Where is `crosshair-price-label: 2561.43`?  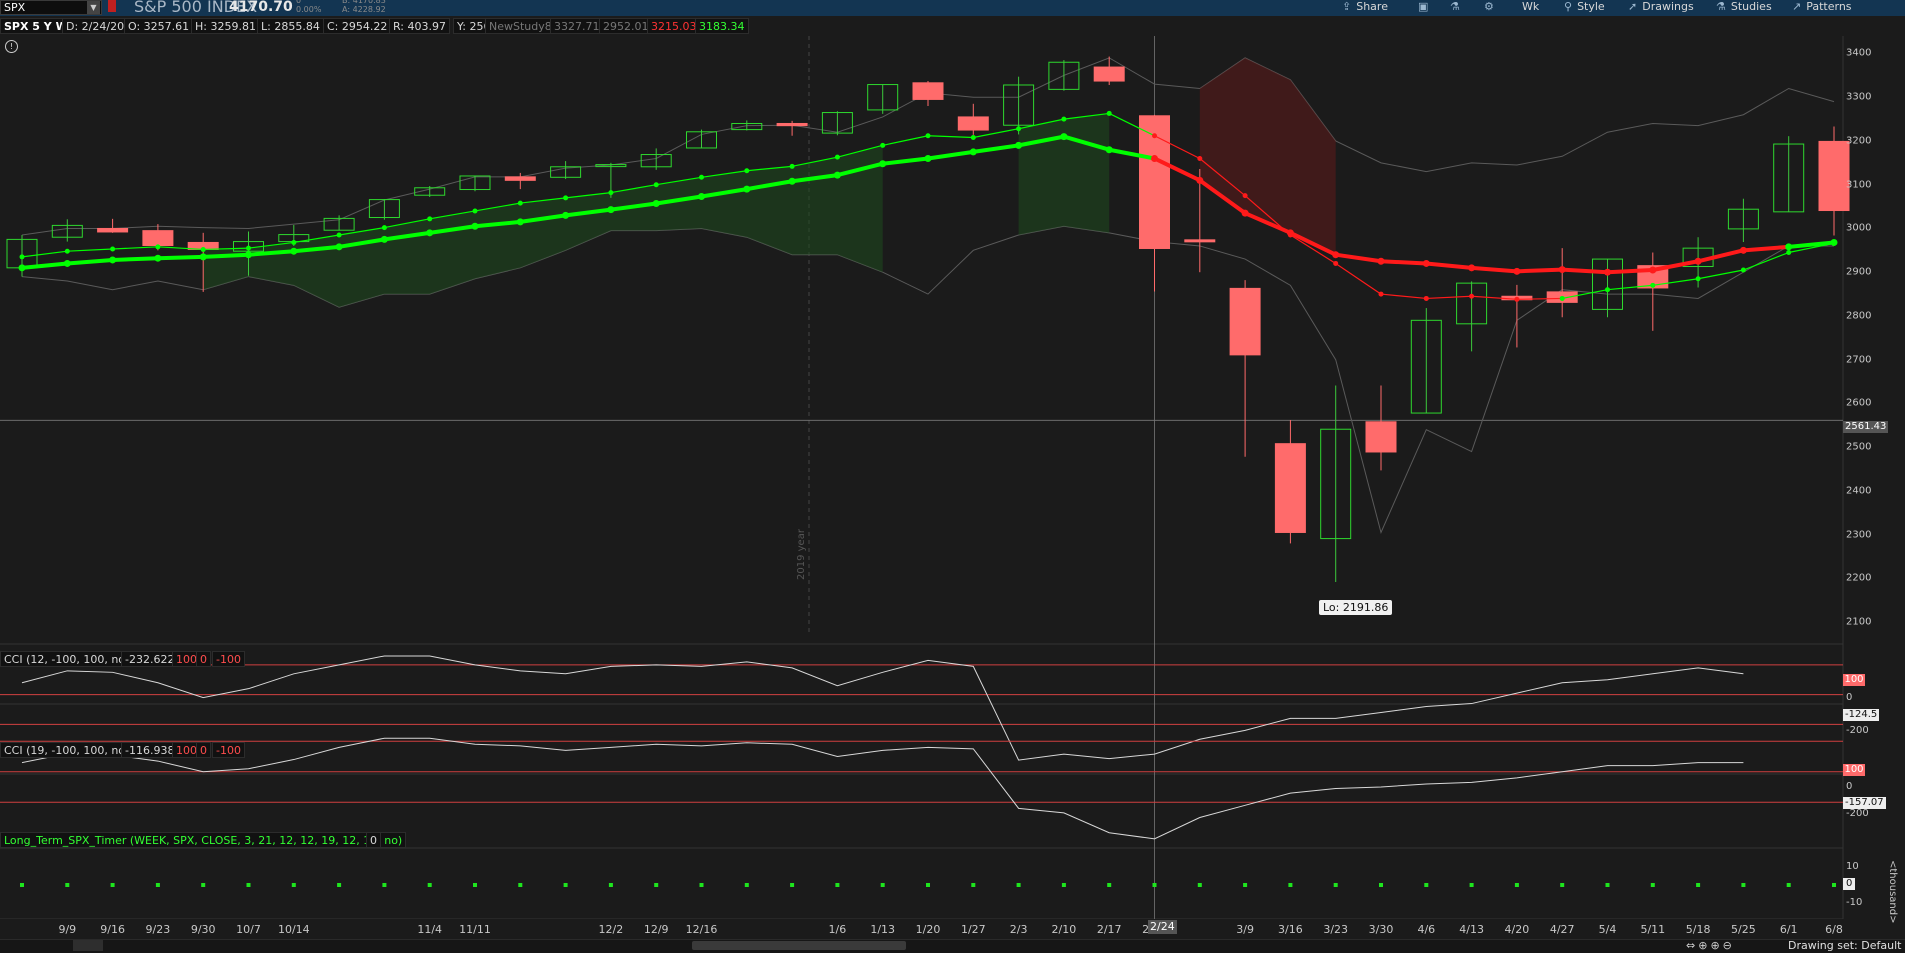
crosshair-price-label: 2561.43 is located at coordinates (1866, 427).